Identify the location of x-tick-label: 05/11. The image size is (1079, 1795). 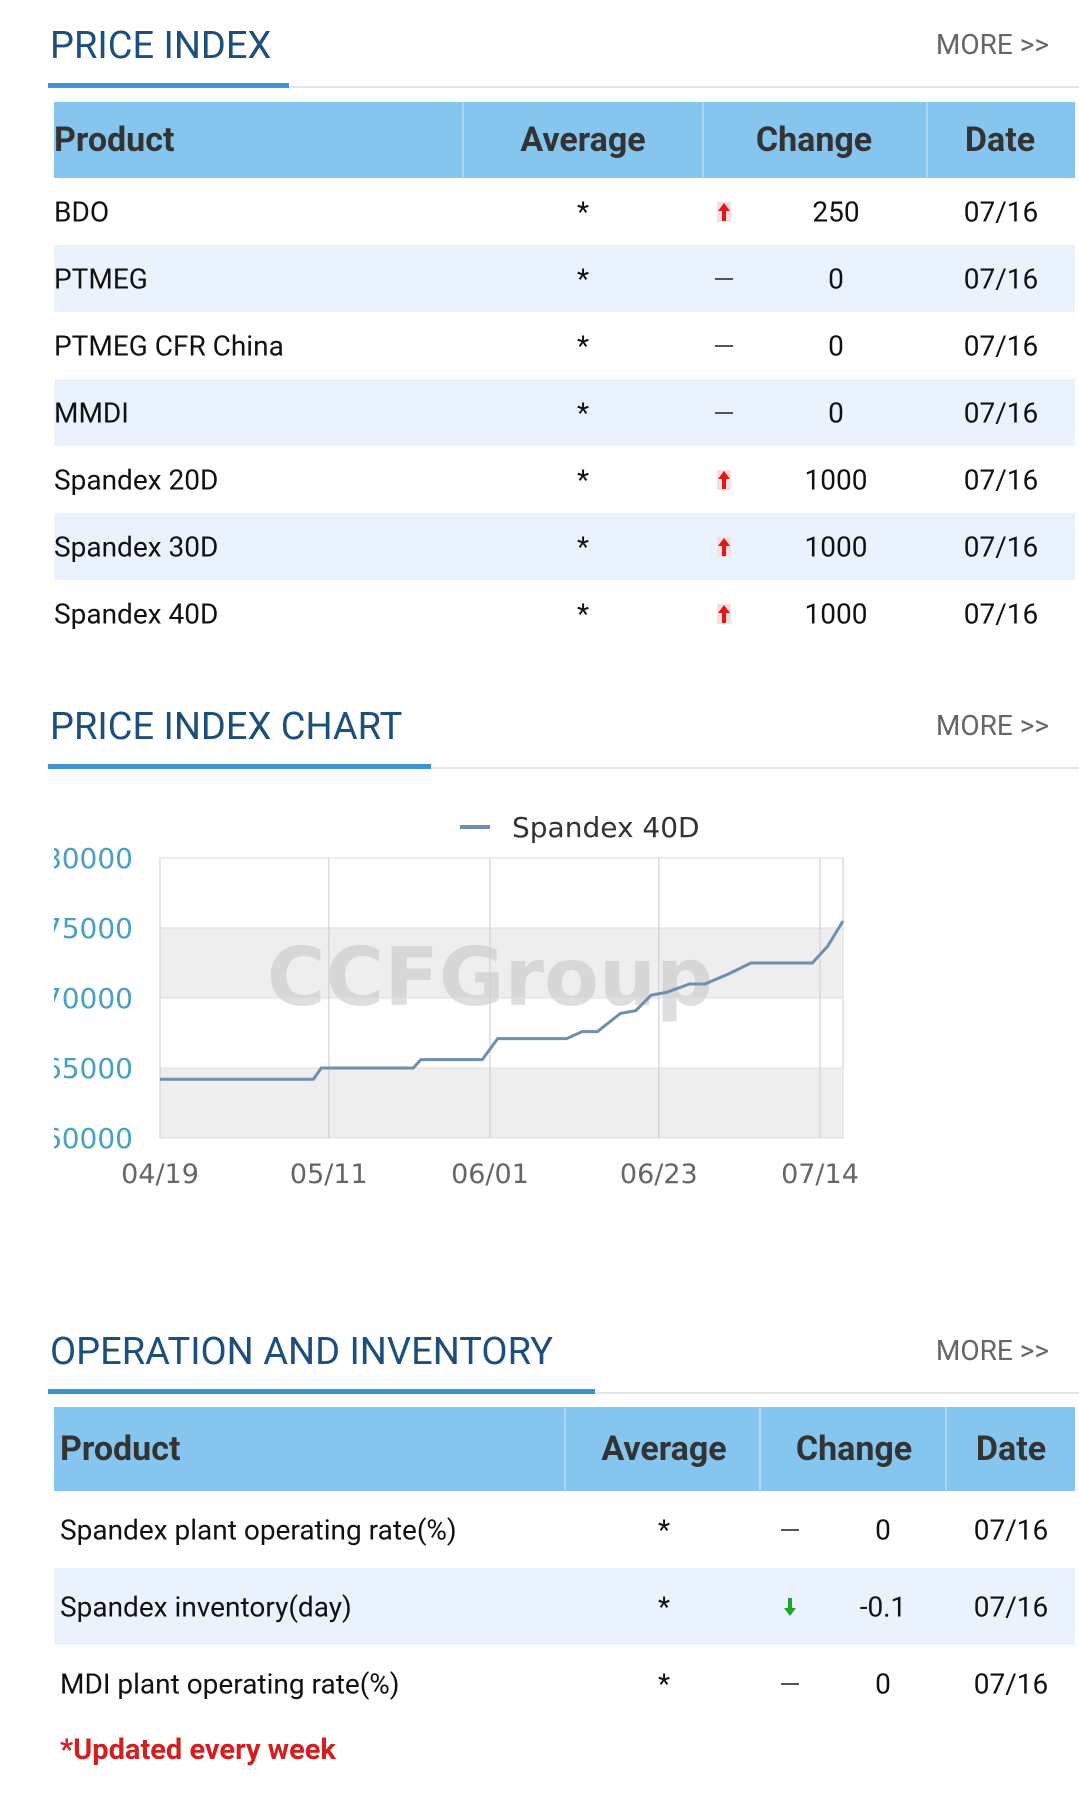
(329, 1174).